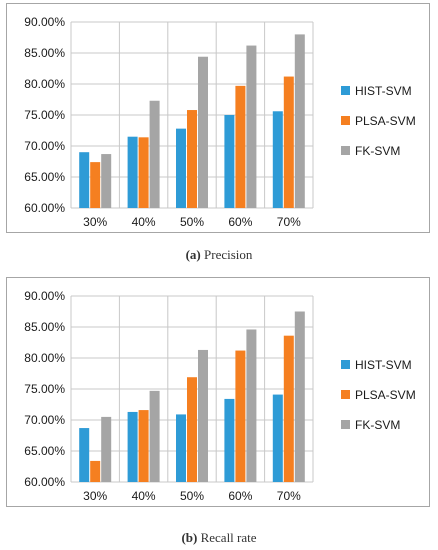  I want to click on caption-text: Recall rate, so click(228, 537).